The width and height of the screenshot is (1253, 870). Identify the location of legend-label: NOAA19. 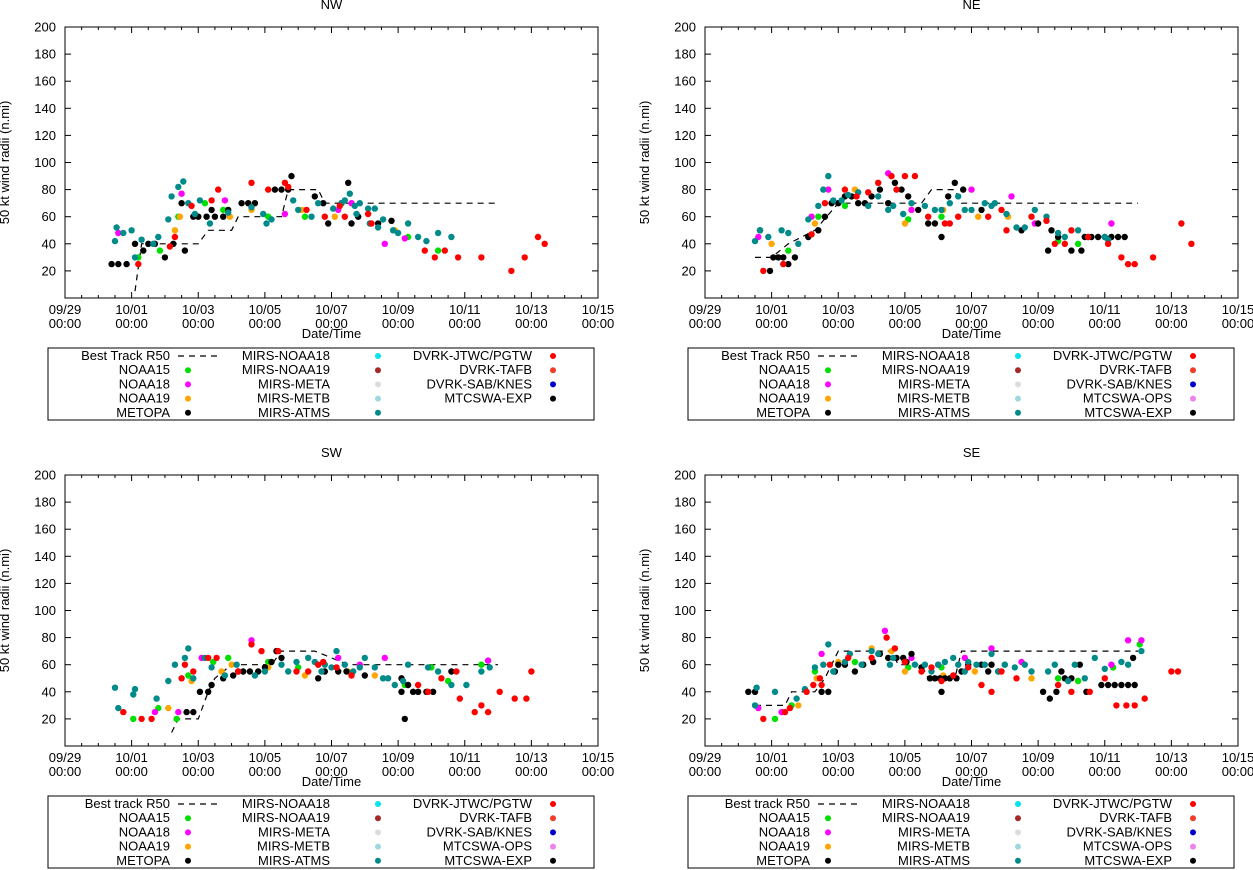
(144, 398).